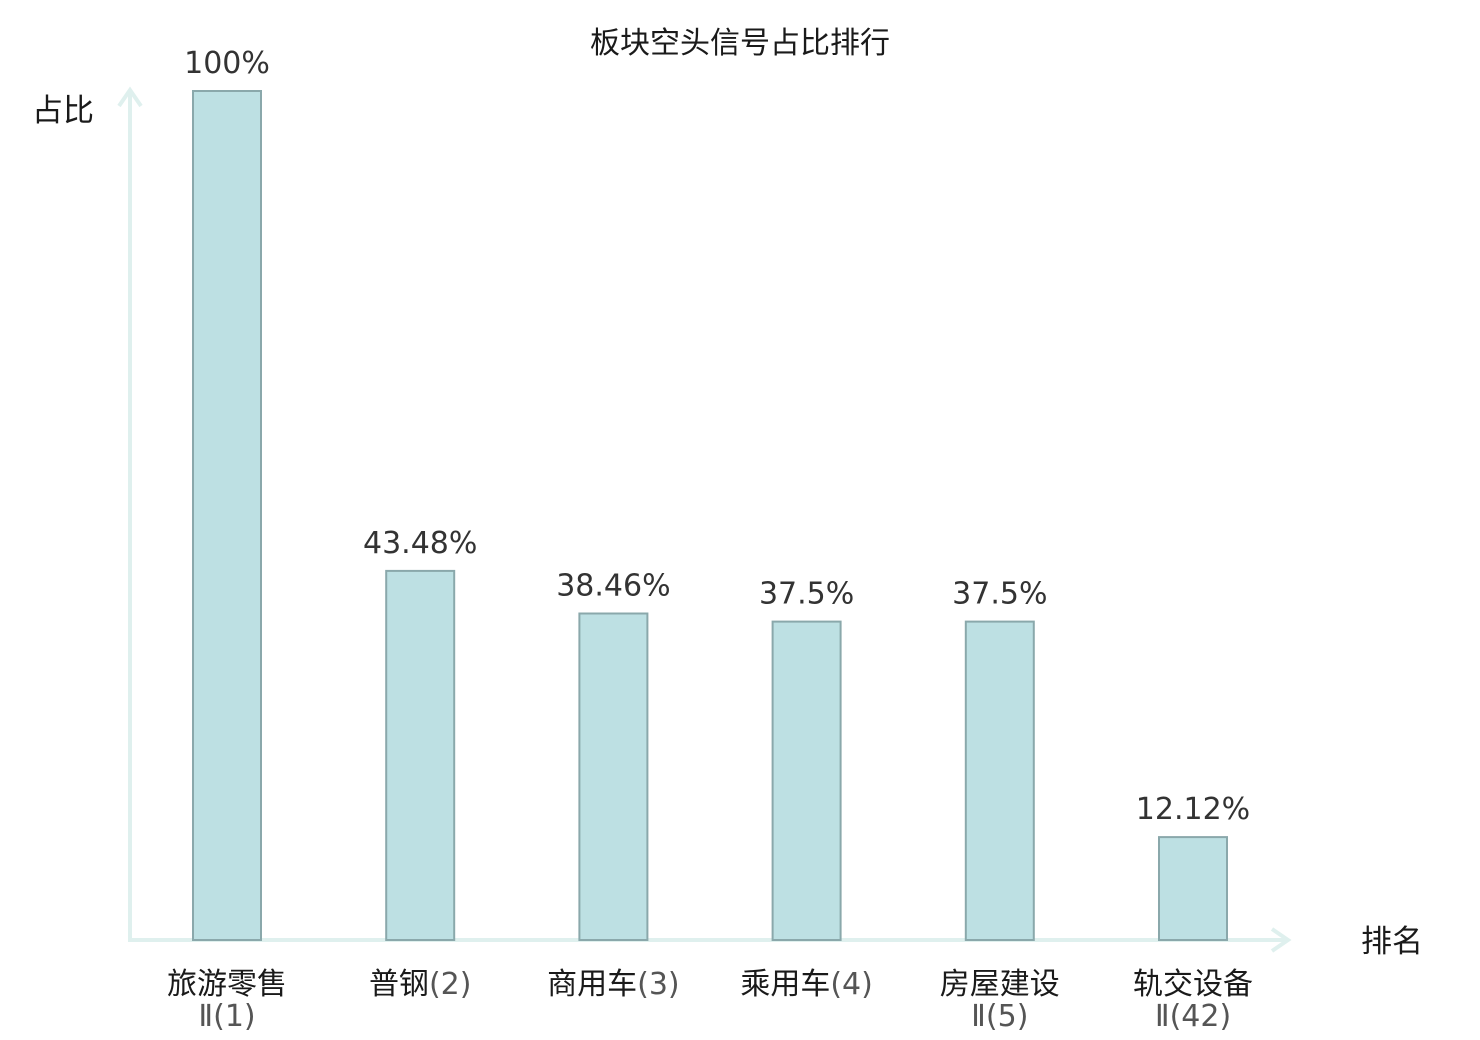 This screenshot has height=1040, width=1480. Describe the element at coordinates (999, 594) in the screenshot. I see `value-label-5: 37.5%` at that location.